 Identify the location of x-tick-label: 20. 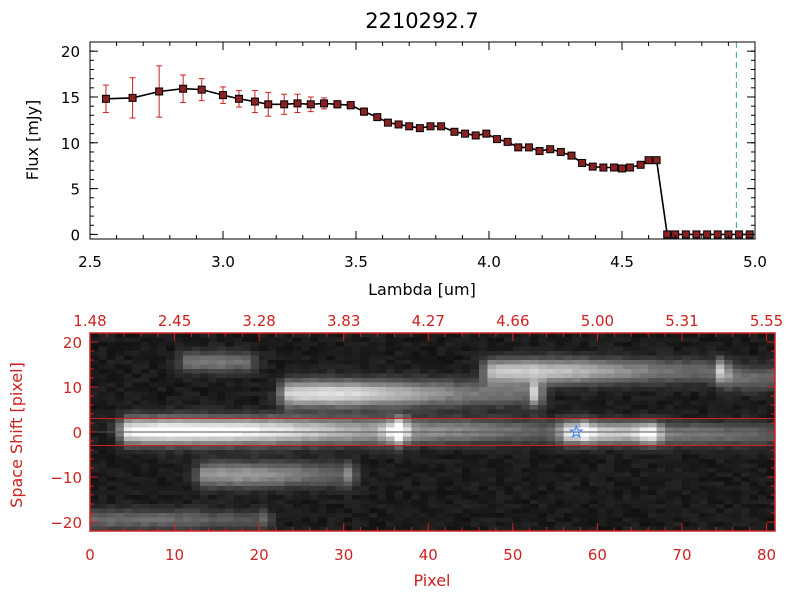
(259, 555).